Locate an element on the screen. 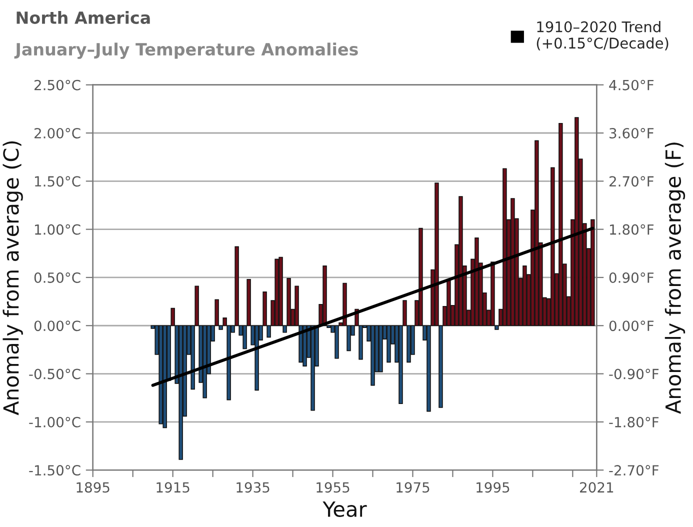  y2-tick-label: -1.80°F is located at coordinates (634, 422).